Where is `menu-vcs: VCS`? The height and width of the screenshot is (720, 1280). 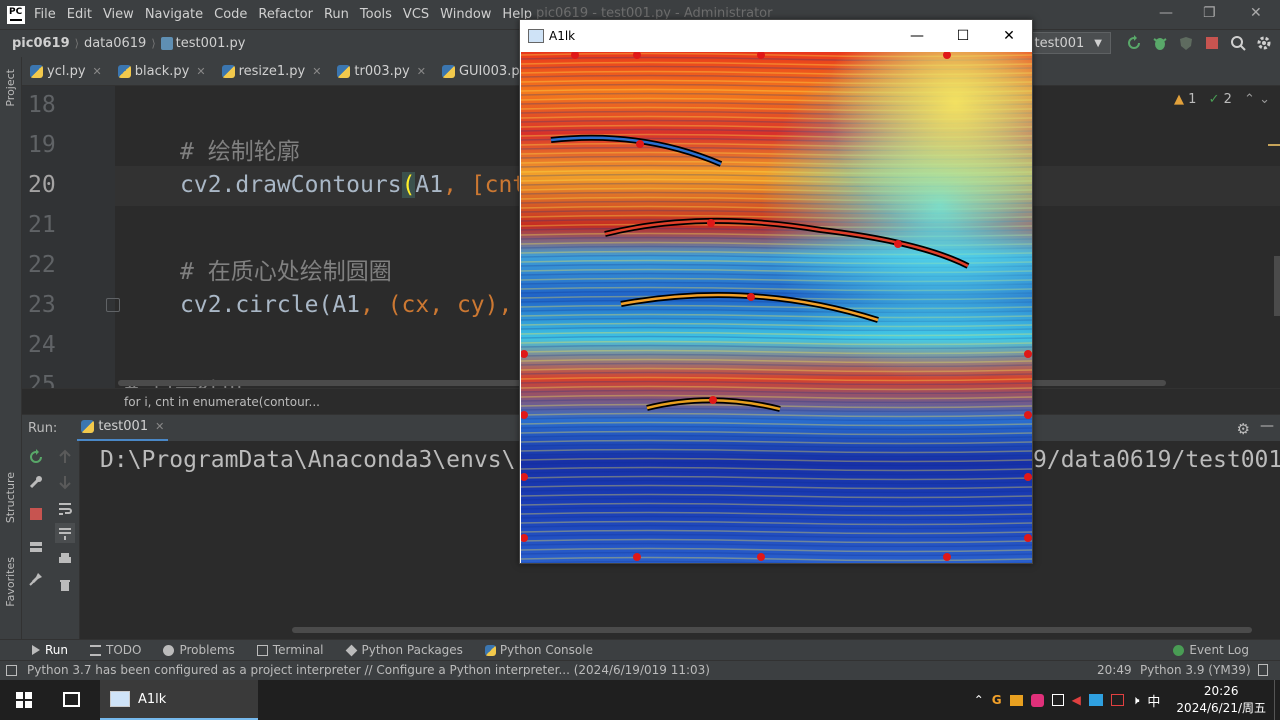 menu-vcs: VCS is located at coordinates (416, 14).